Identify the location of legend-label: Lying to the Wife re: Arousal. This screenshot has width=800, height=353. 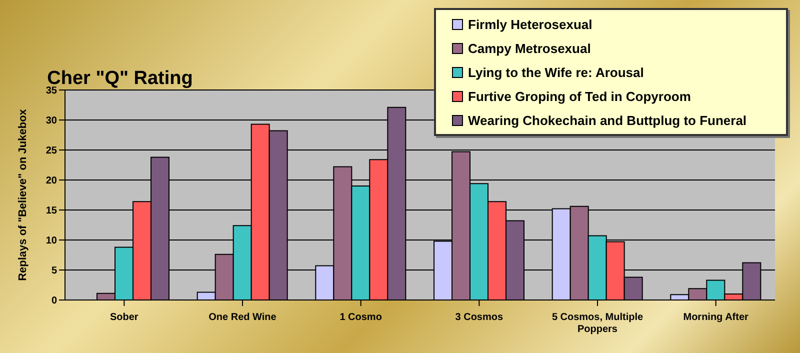
(556, 72).